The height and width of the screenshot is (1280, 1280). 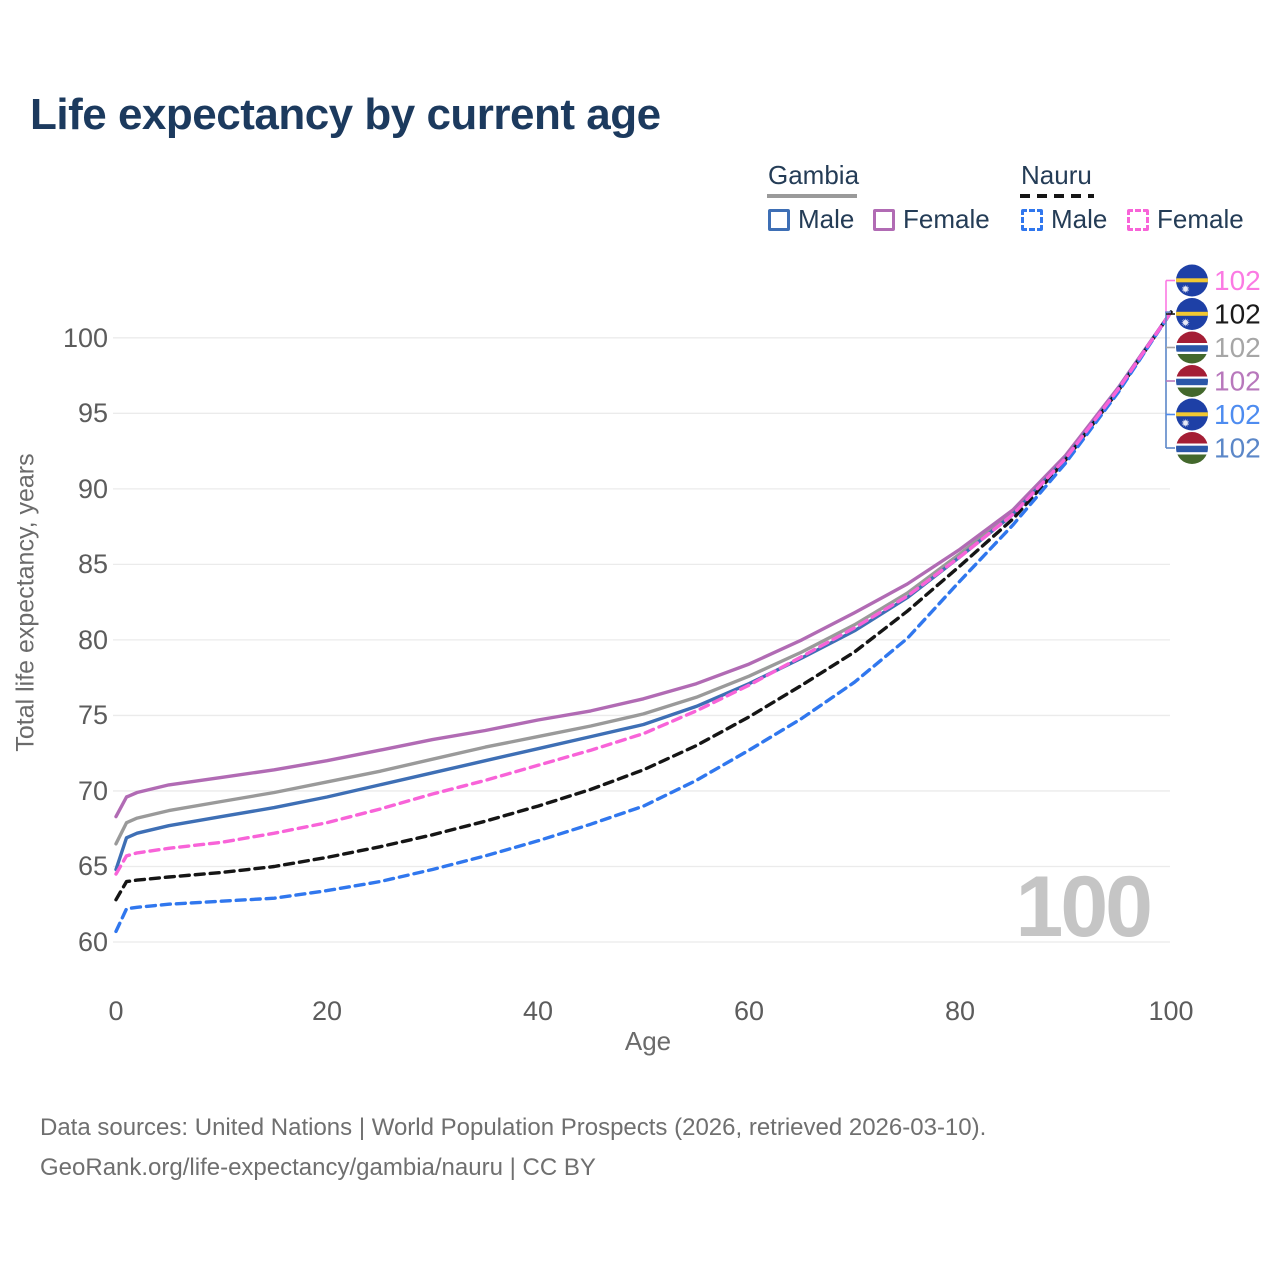 I want to click on x-tick-label-100: 100, so click(x=1171, y=1011).